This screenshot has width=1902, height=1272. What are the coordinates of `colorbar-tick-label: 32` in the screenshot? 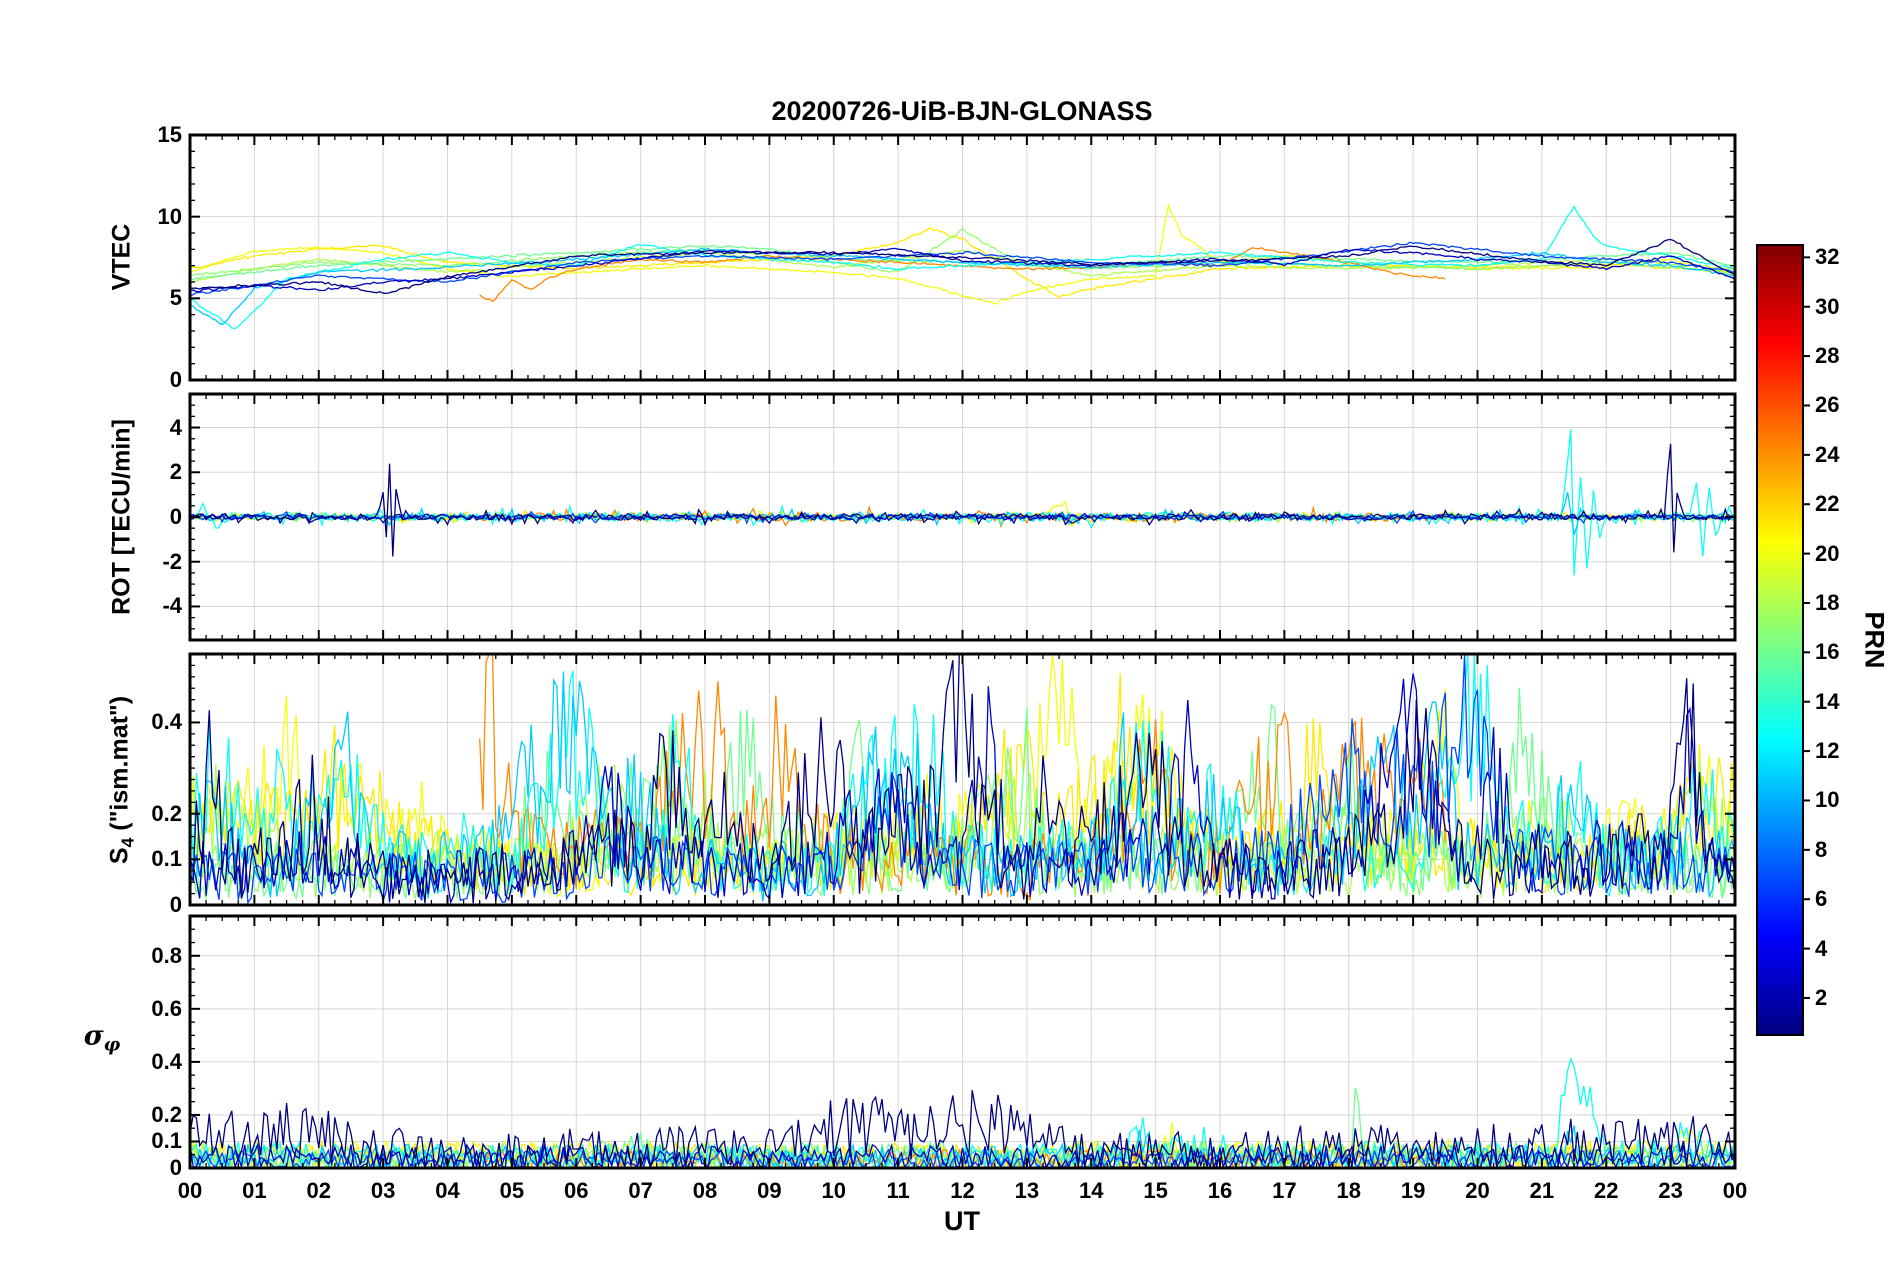 It's located at (1827, 257).